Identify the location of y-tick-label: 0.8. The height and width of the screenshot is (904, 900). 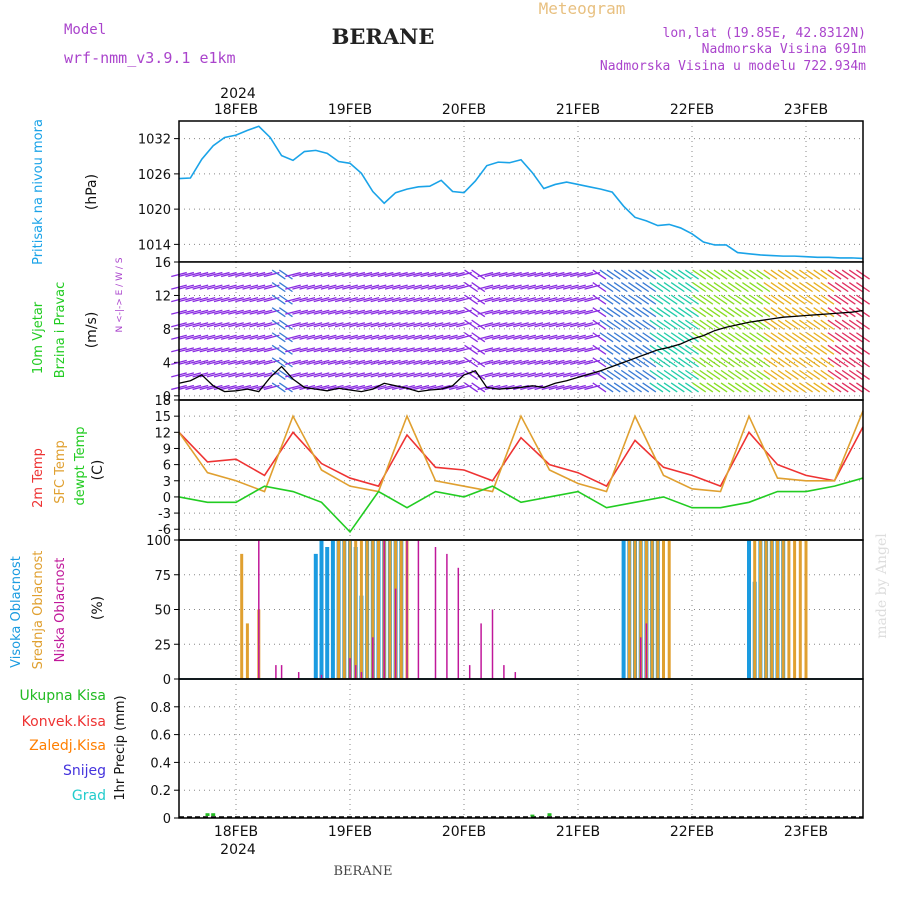
(160, 708).